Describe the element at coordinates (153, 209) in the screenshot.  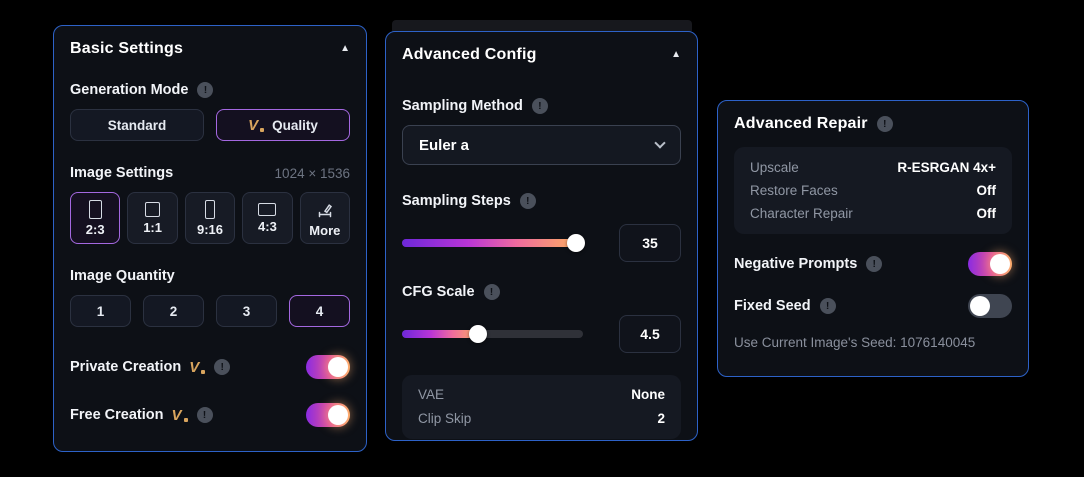
I see `ratio-1-1-icon` at that location.